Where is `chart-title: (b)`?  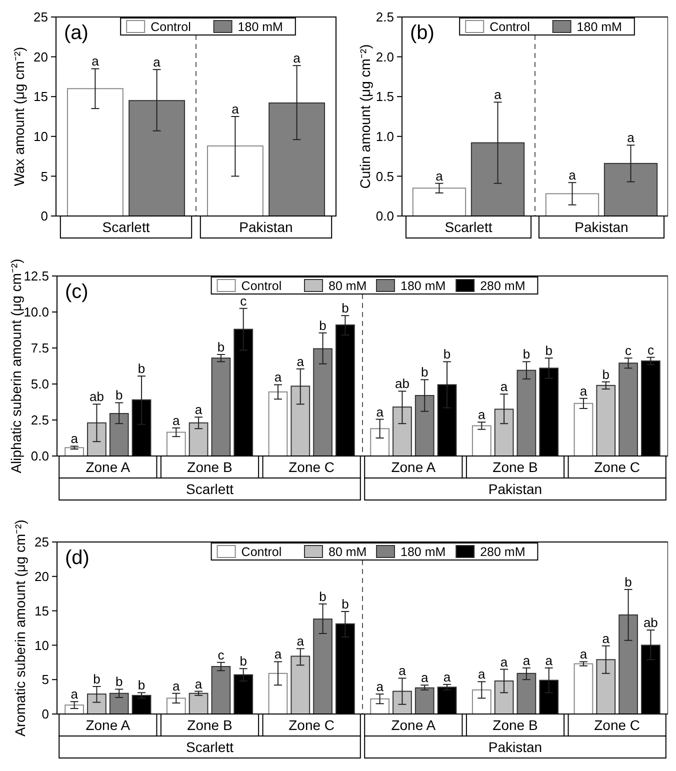
chart-title: (b) is located at coordinates (422, 33).